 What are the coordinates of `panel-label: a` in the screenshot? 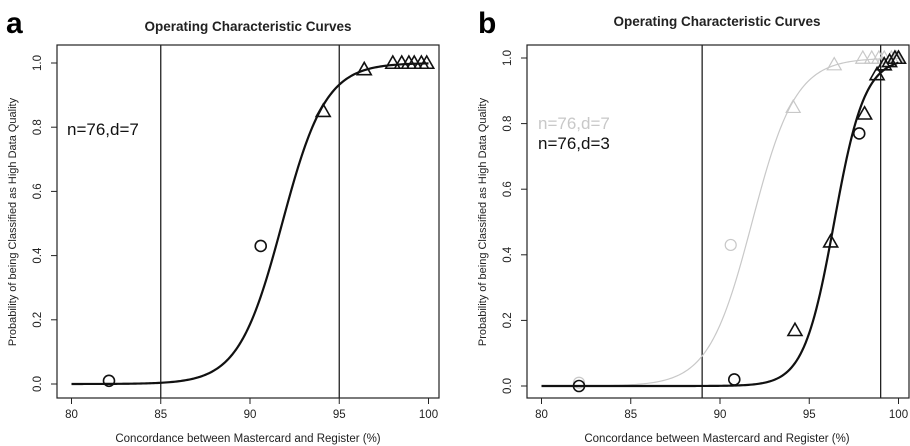 It's located at (14, 23).